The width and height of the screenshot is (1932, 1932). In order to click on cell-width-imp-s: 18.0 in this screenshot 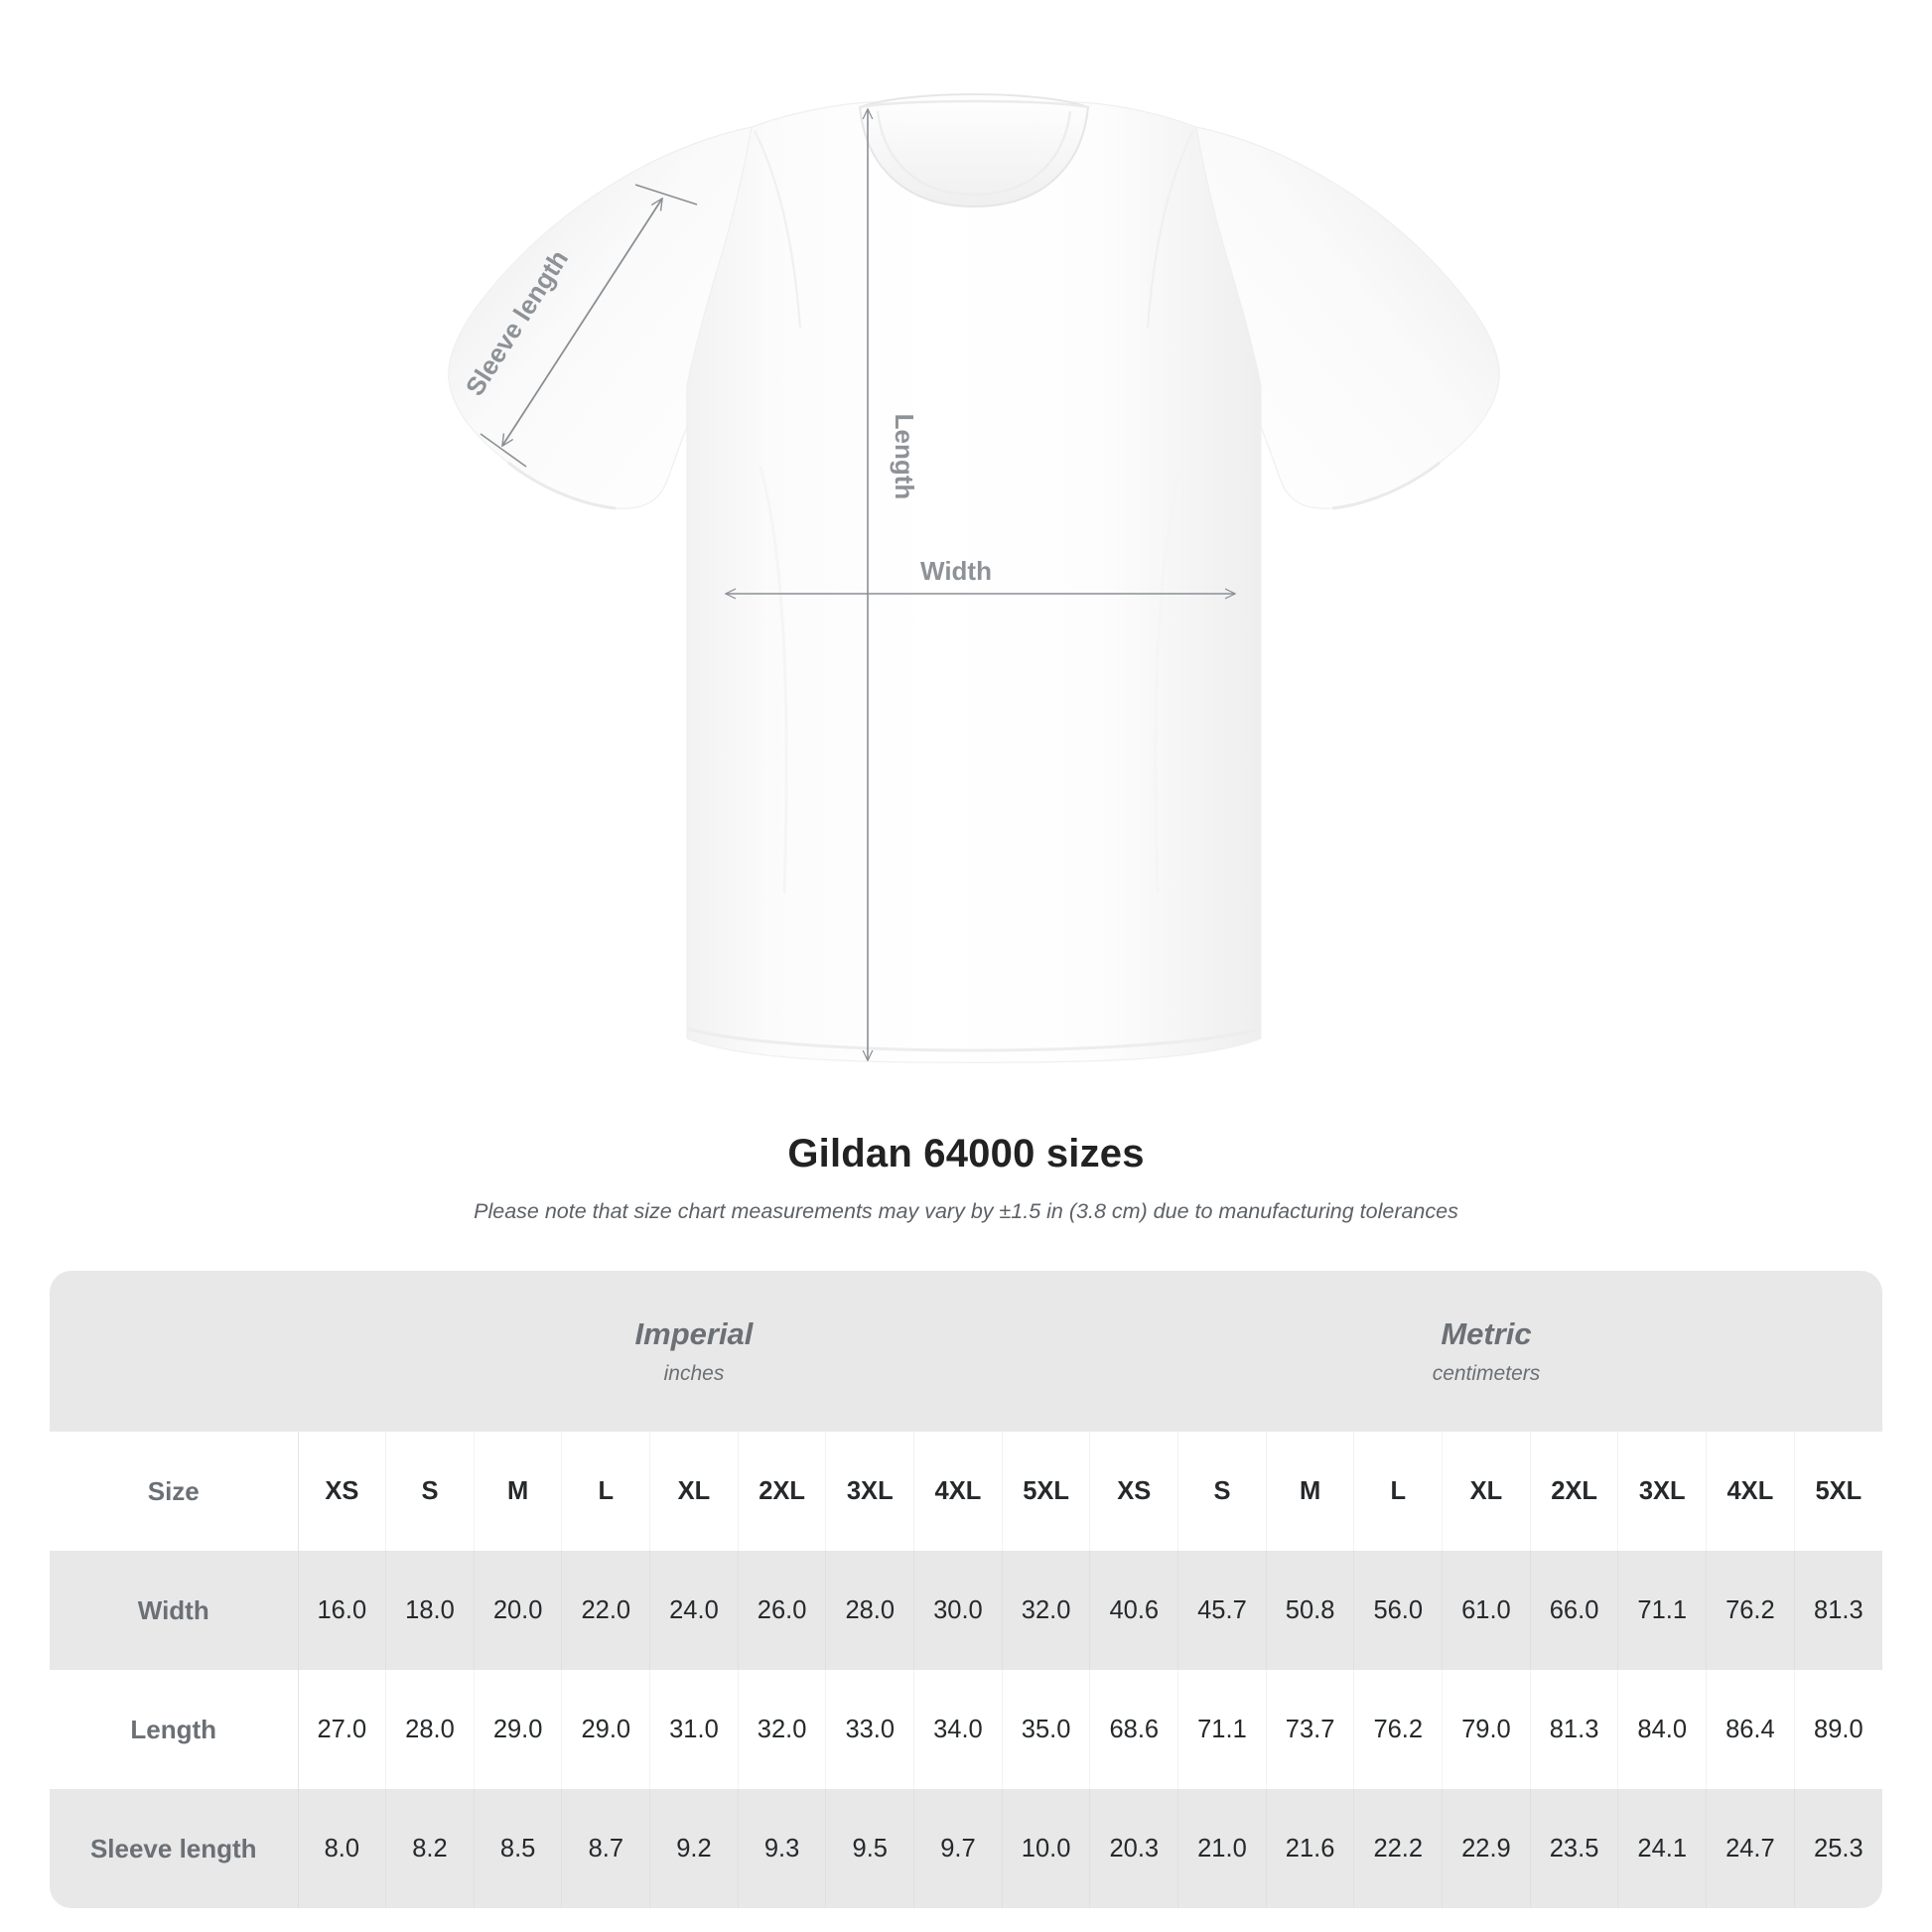, I will do `click(430, 1610)`.